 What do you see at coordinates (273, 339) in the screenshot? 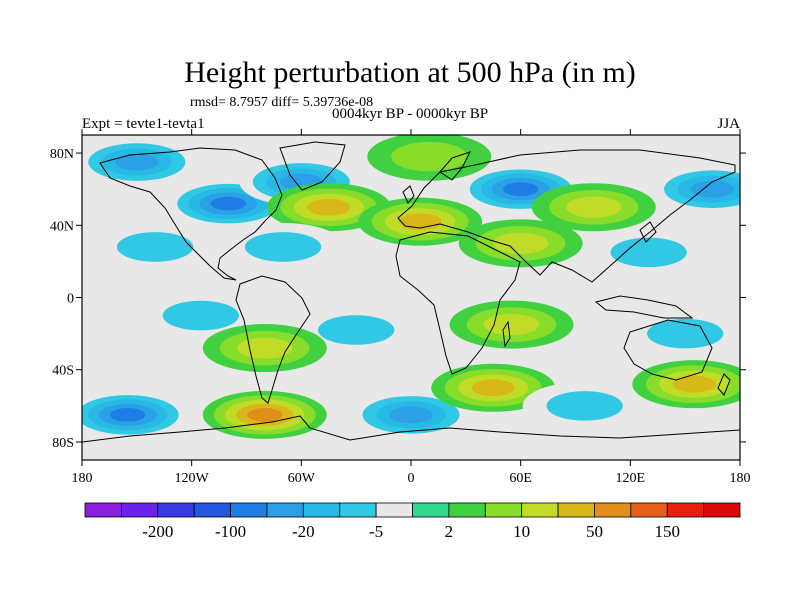
I see `coastline-south-america` at bounding box center [273, 339].